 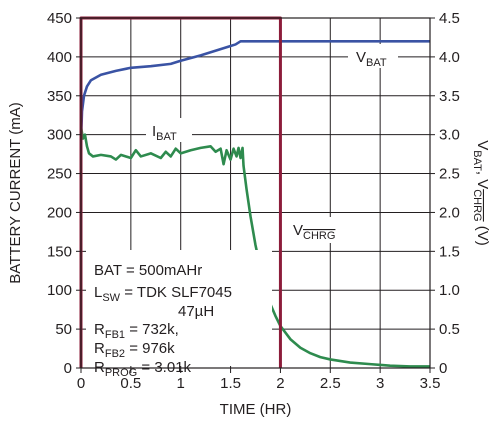 I want to click on y-right-tick-label: 0, so click(x=443, y=368).